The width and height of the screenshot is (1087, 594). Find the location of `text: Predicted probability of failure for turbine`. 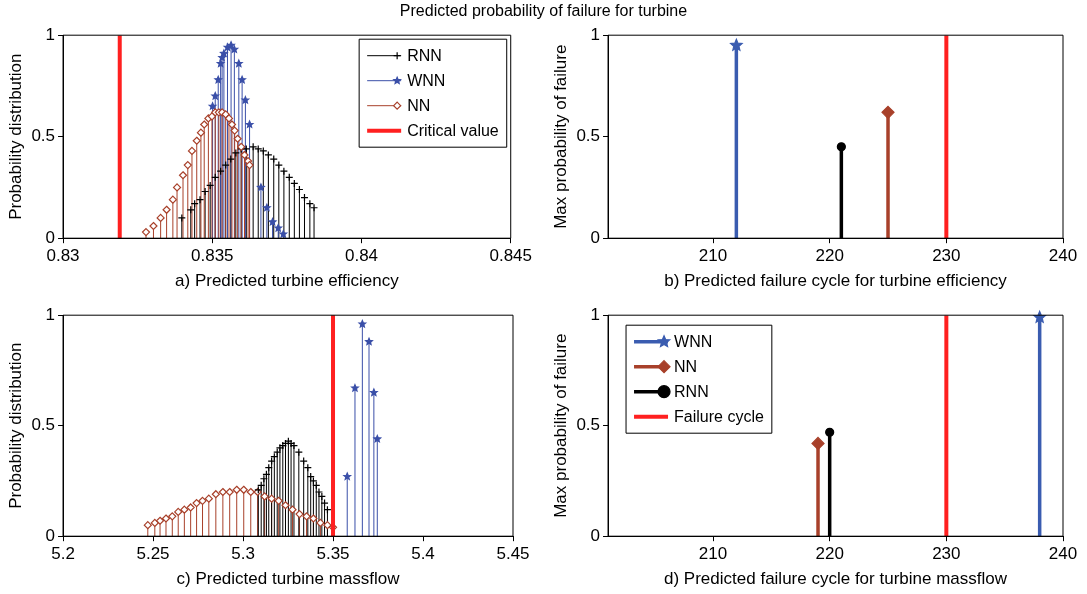

text: Predicted probability of failure for turbine is located at coordinates (543, 11).